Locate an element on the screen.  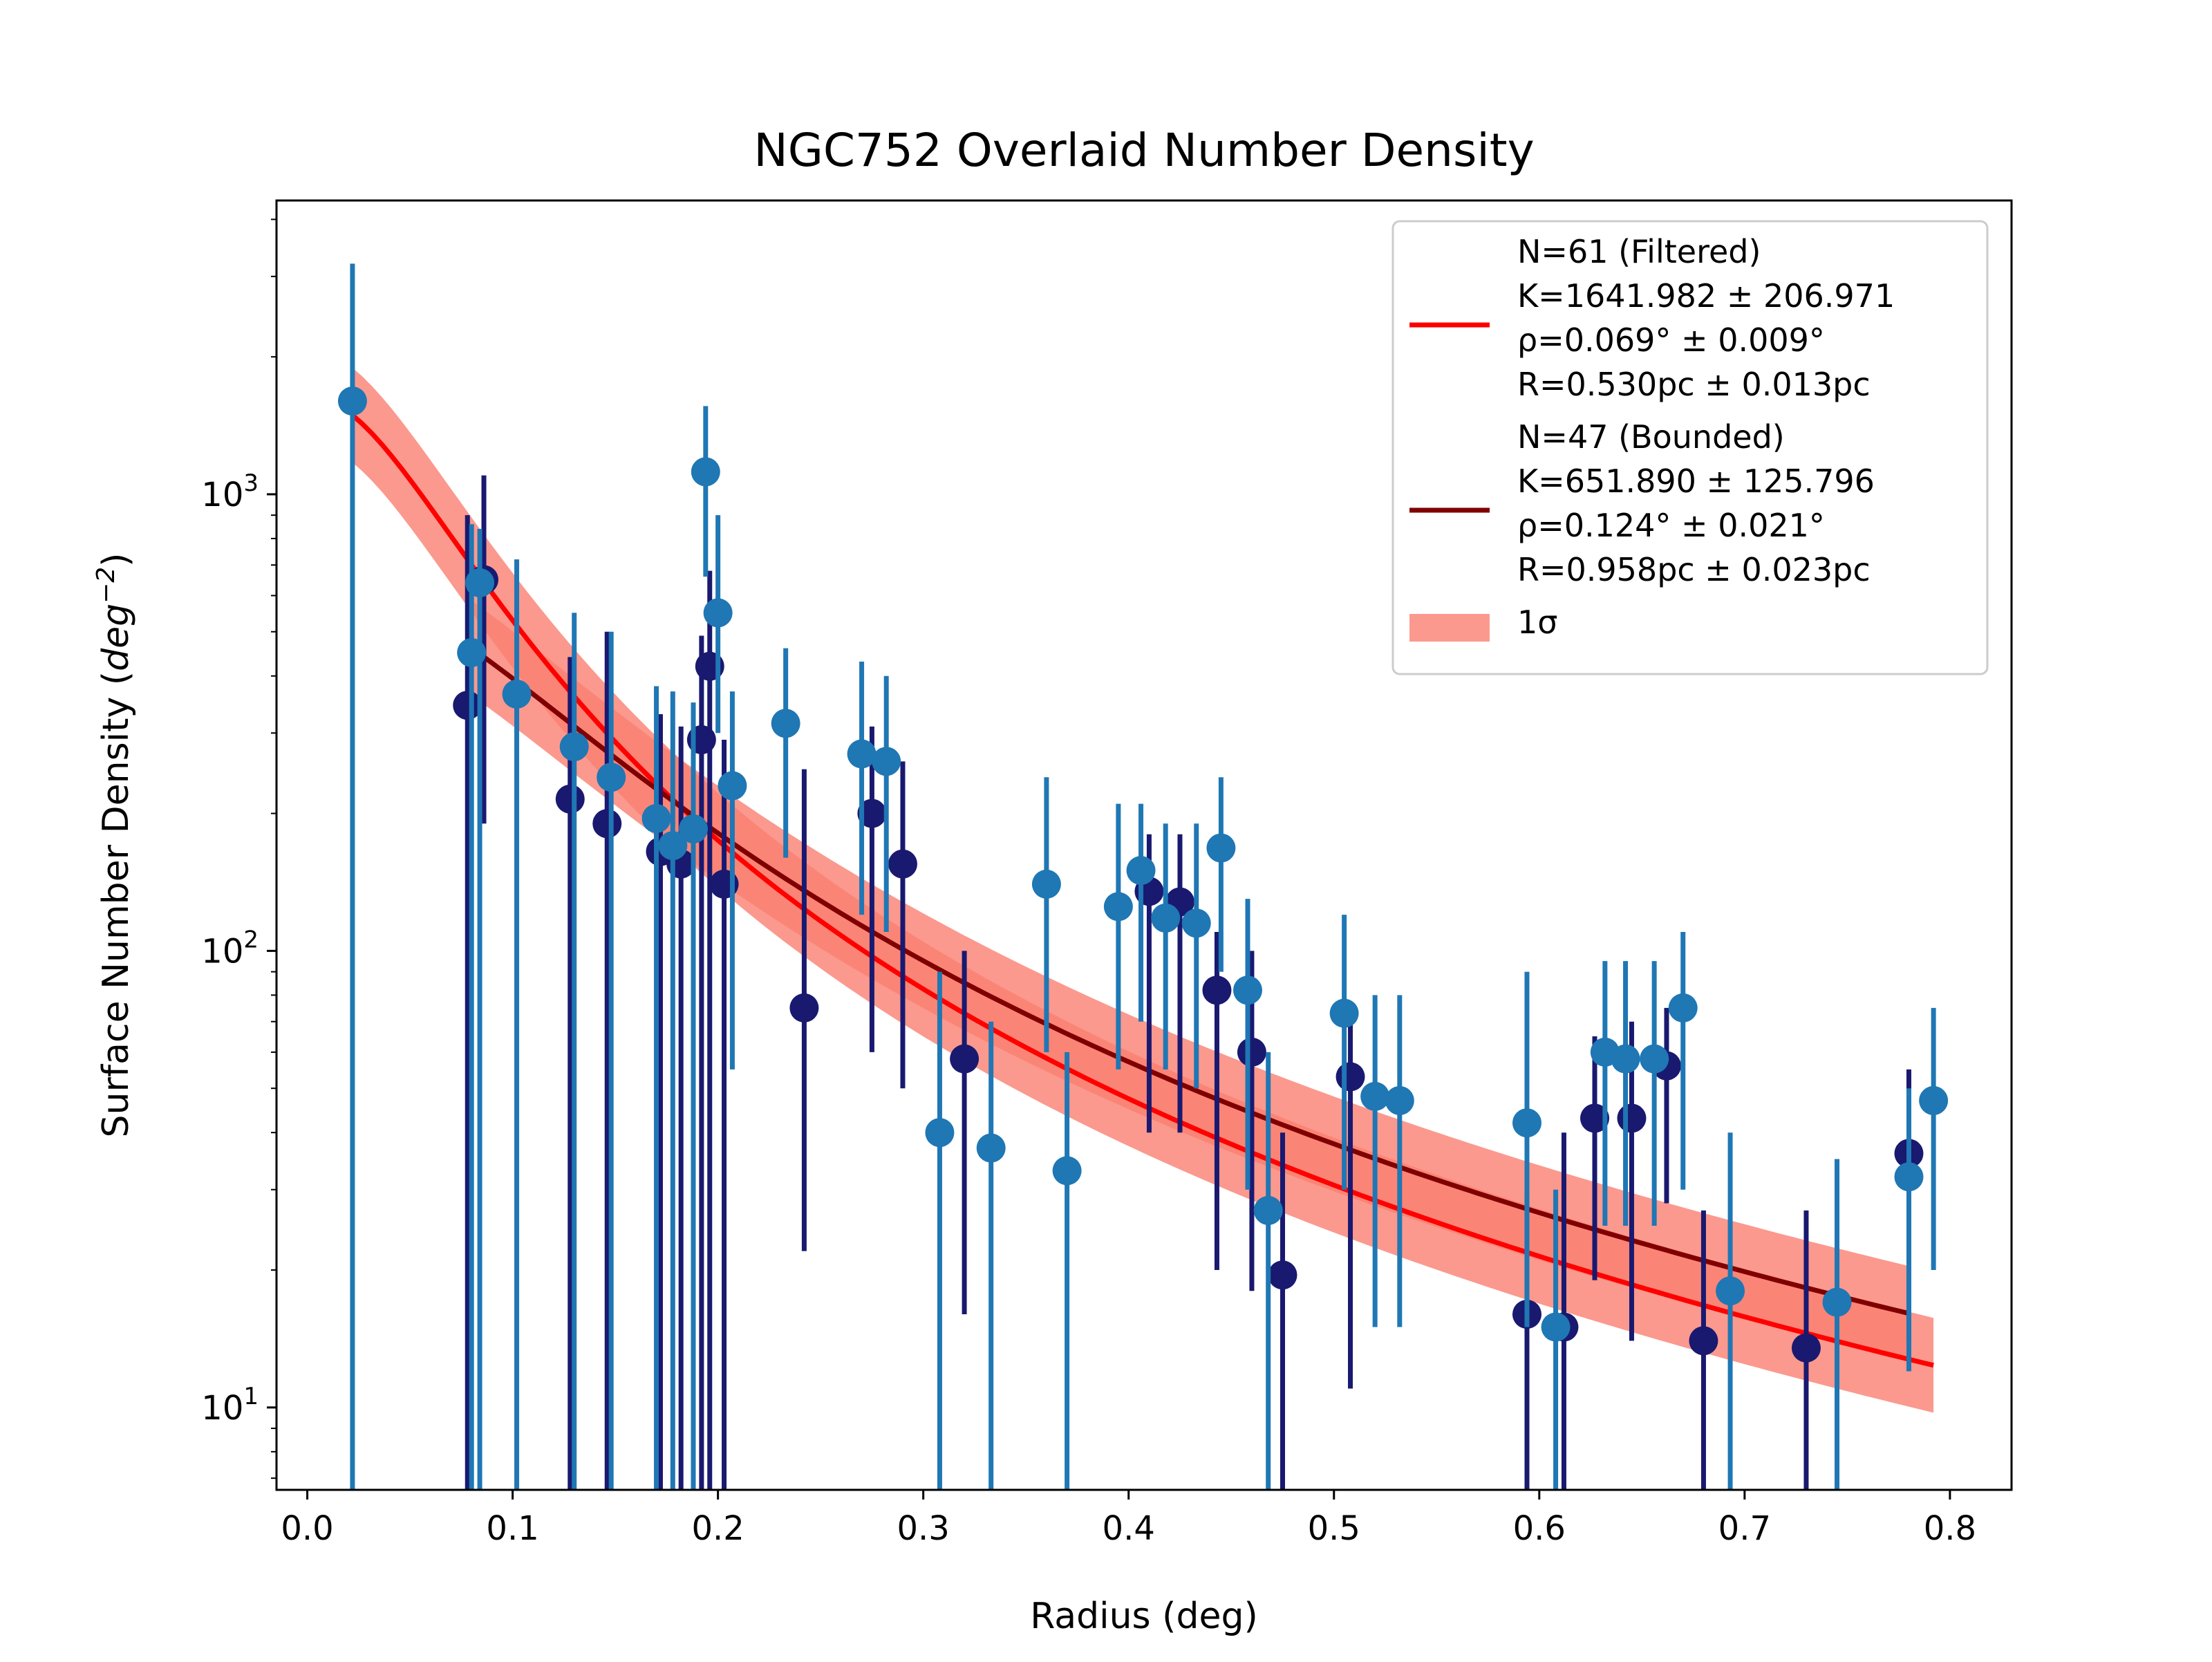
y-tick-label: 10³ is located at coordinates (230, 492).